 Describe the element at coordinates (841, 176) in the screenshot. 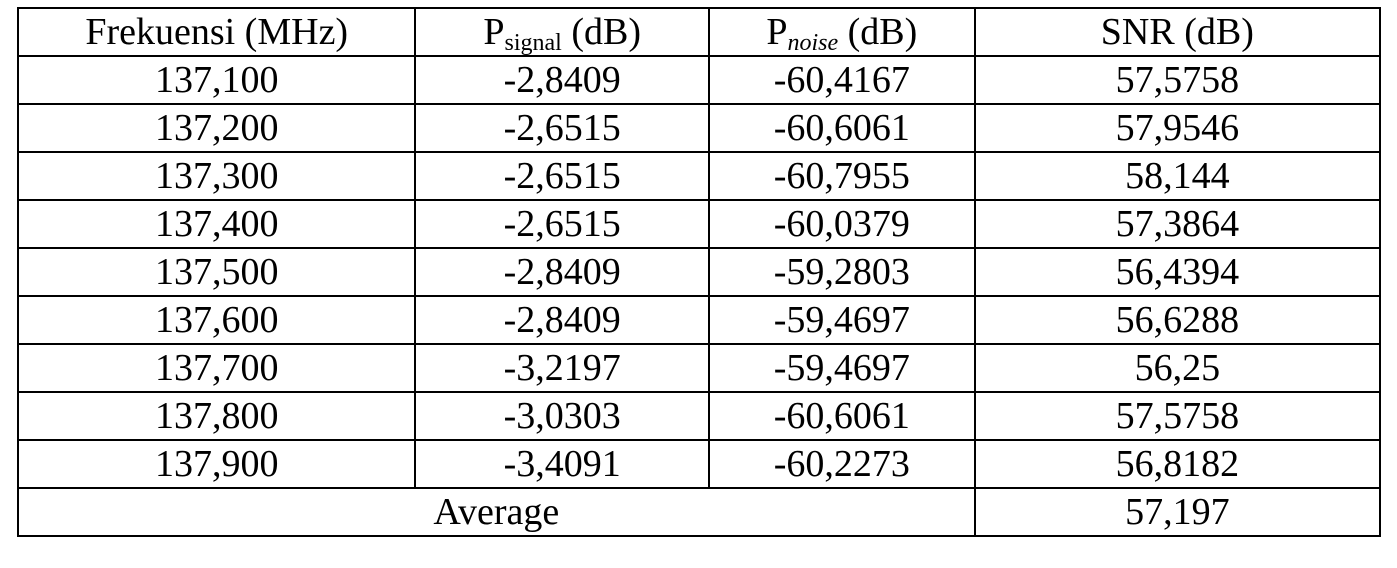

I see `cell: -60,7955` at that location.